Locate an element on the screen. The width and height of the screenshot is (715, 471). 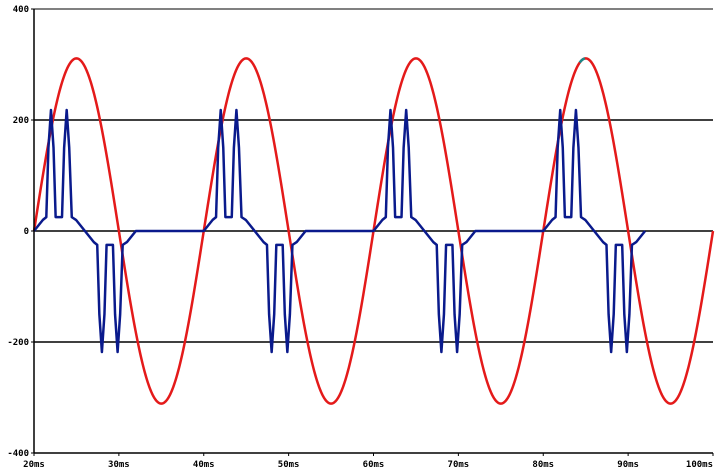
x-tick-label: 90ms is located at coordinates (628, 465).